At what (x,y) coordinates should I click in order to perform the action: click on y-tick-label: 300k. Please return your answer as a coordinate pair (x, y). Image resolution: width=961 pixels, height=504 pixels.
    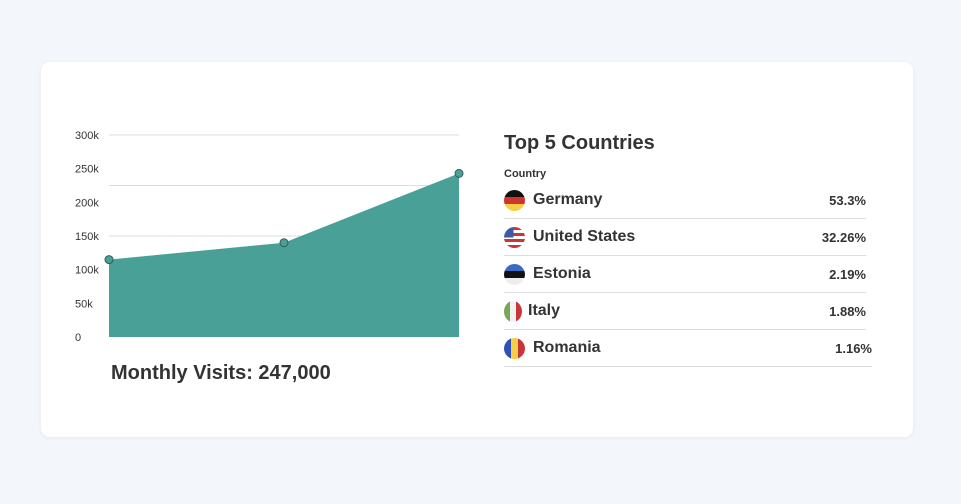
    Looking at the image, I should click on (87, 136).